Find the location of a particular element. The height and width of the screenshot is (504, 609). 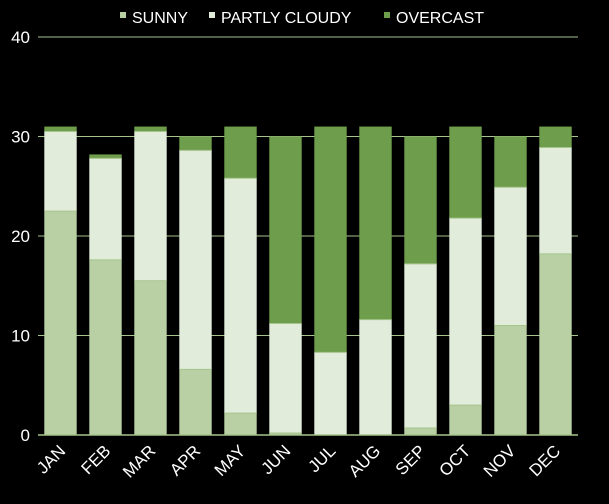

y-tick-label: 40 is located at coordinates (20, 37).